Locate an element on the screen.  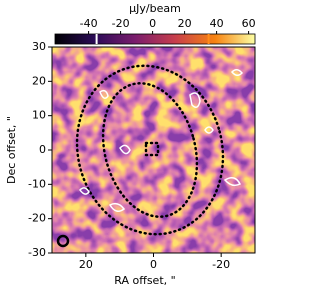
inner-ring is located at coordinates (150, 150).